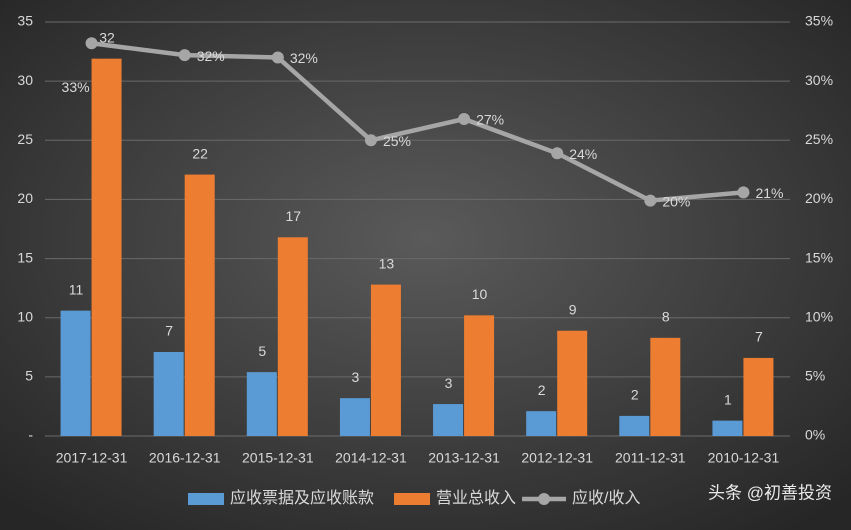  I want to click on y2-tick-label: 35%, so click(819, 21).